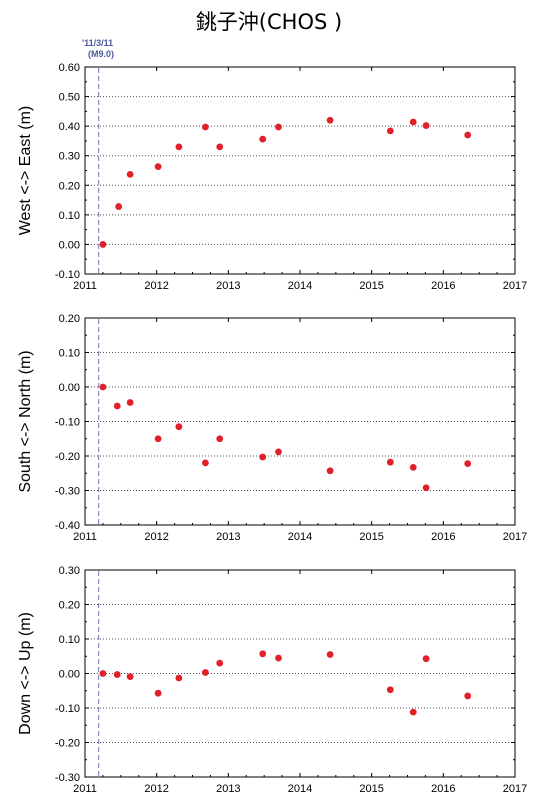 This screenshot has width=538, height=798. What do you see at coordinates (69, 98) in the screenshot?
I see `y-tick-label: 0.50` at bounding box center [69, 98].